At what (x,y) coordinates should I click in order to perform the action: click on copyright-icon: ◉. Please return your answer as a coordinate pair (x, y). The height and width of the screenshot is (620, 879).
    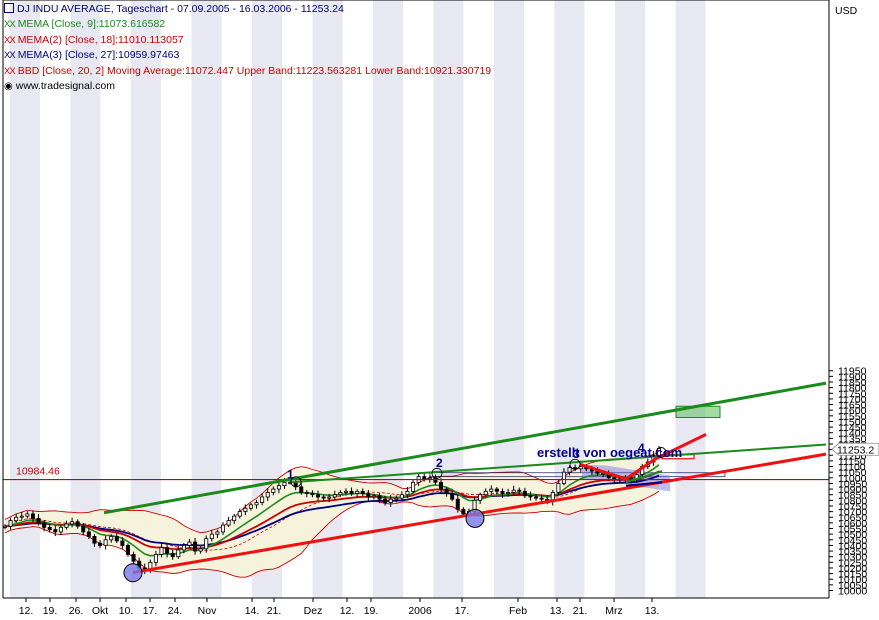
    Looking at the image, I should click on (8, 86).